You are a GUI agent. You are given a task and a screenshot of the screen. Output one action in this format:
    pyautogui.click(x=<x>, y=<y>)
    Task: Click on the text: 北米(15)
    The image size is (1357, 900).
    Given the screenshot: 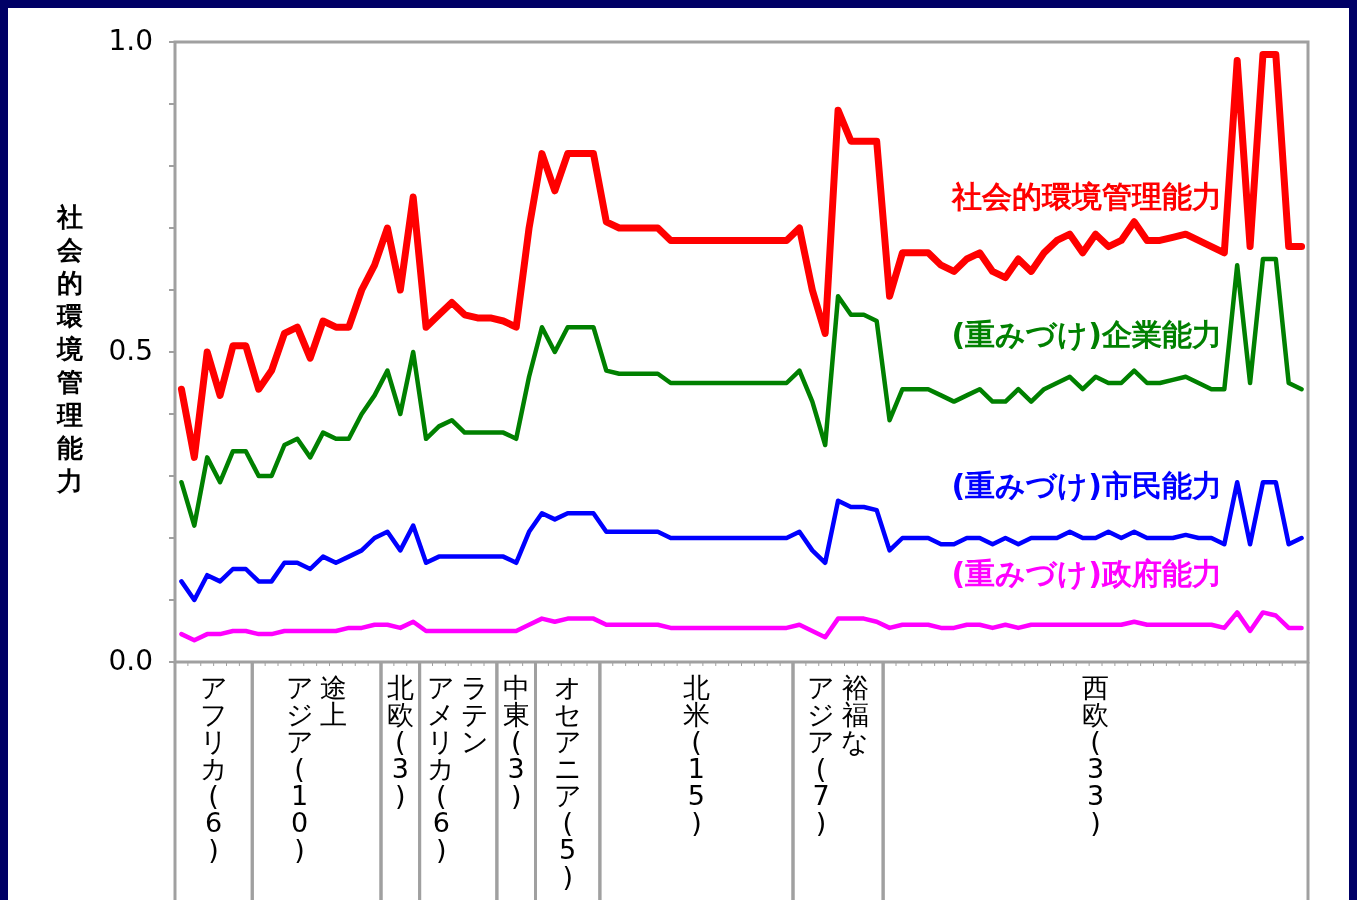 What is the action you would take?
    pyautogui.click(x=696, y=754)
    